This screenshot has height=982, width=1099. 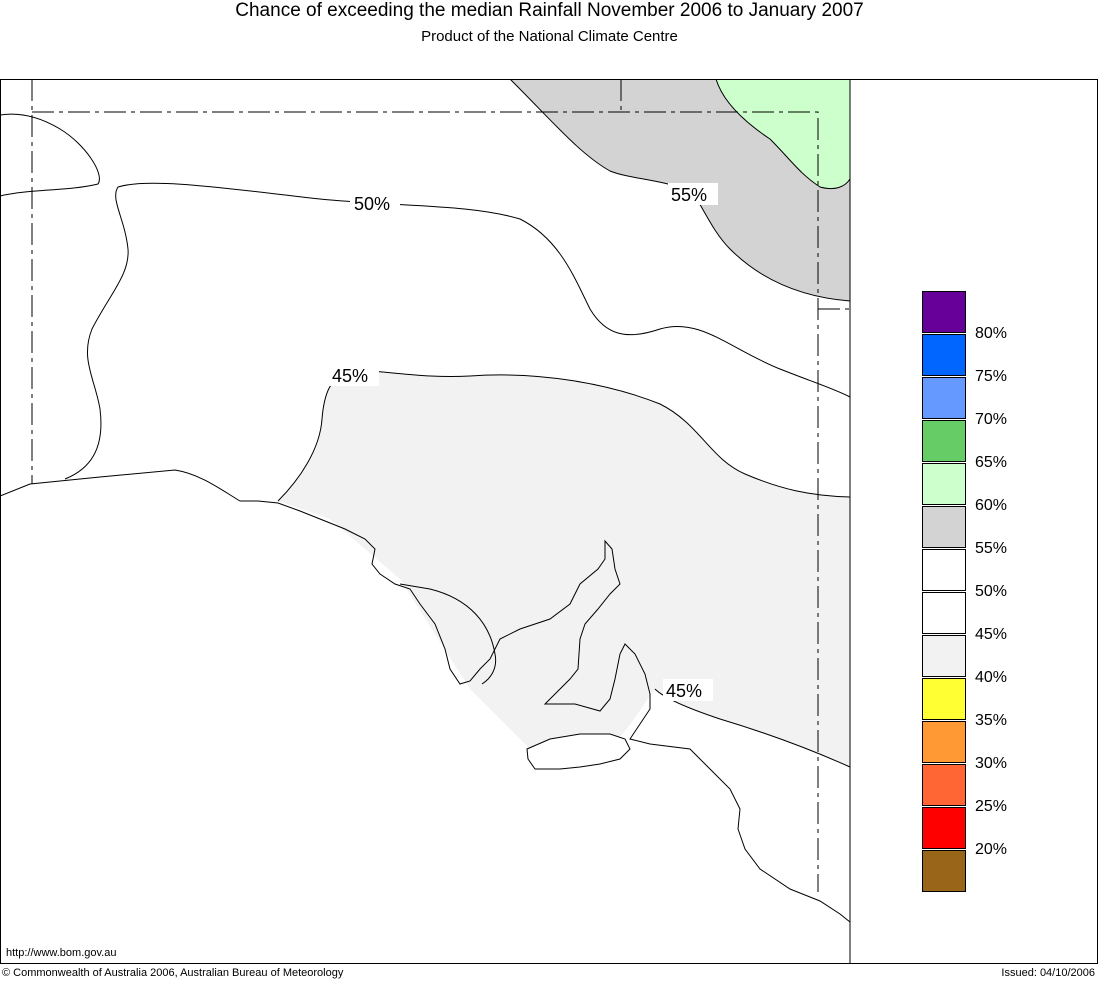 What do you see at coordinates (684, 691) in the screenshot?
I see `contour-label-45-south: 45%` at bounding box center [684, 691].